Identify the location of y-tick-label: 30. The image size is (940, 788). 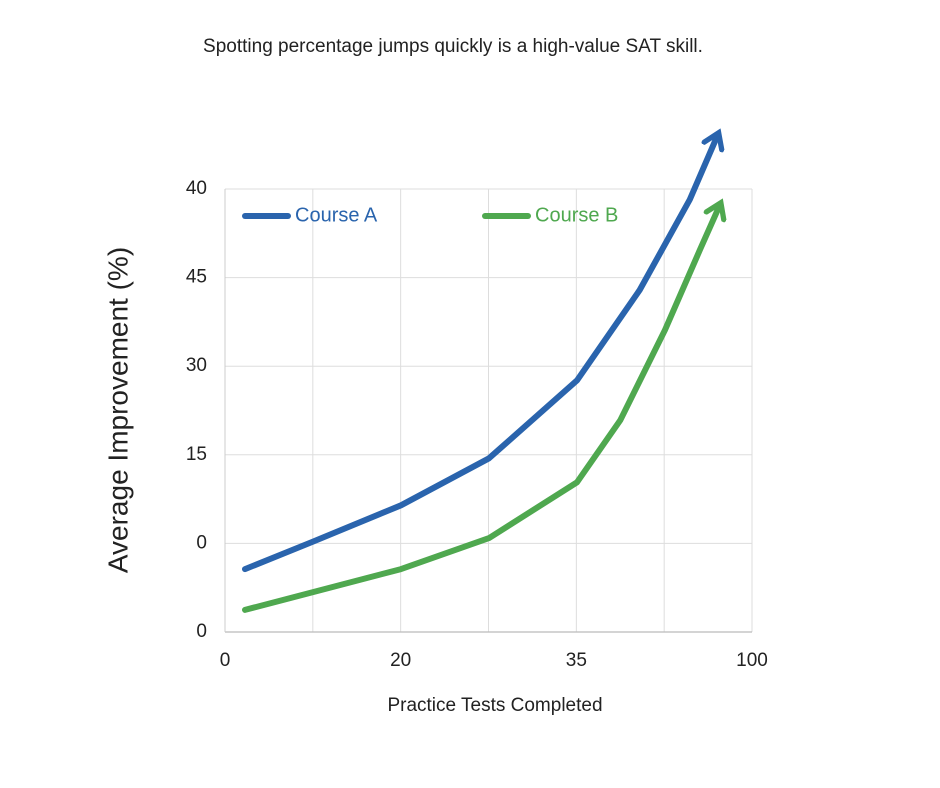
(196, 365).